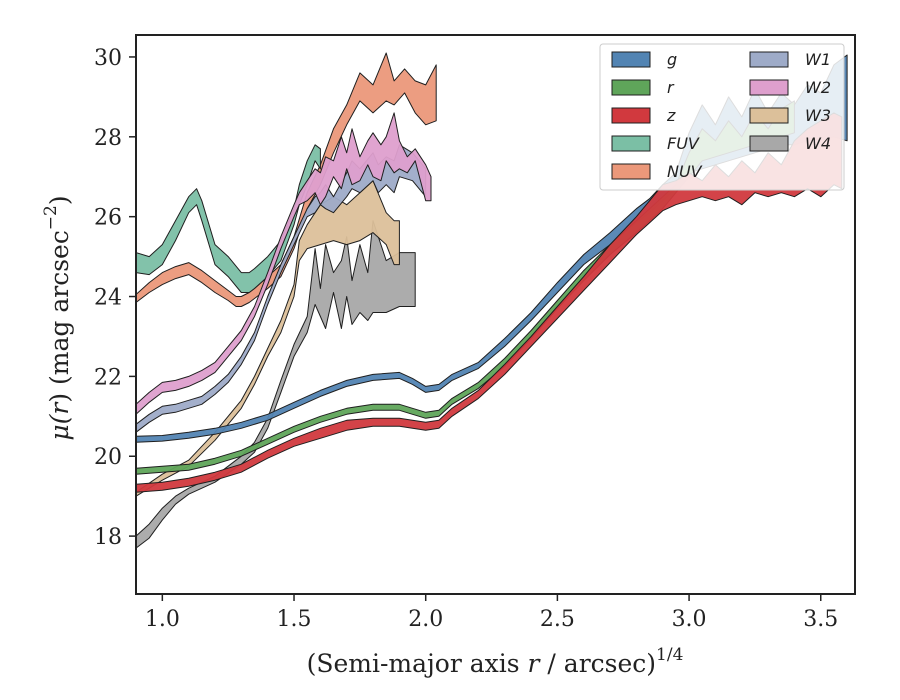 This screenshot has height=700, width=900. Describe the element at coordinates (491, 613) in the screenshot. I see `x-axis-ticks: 1.0 1.5 2.0 2.5 3.0 3.5` at that location.